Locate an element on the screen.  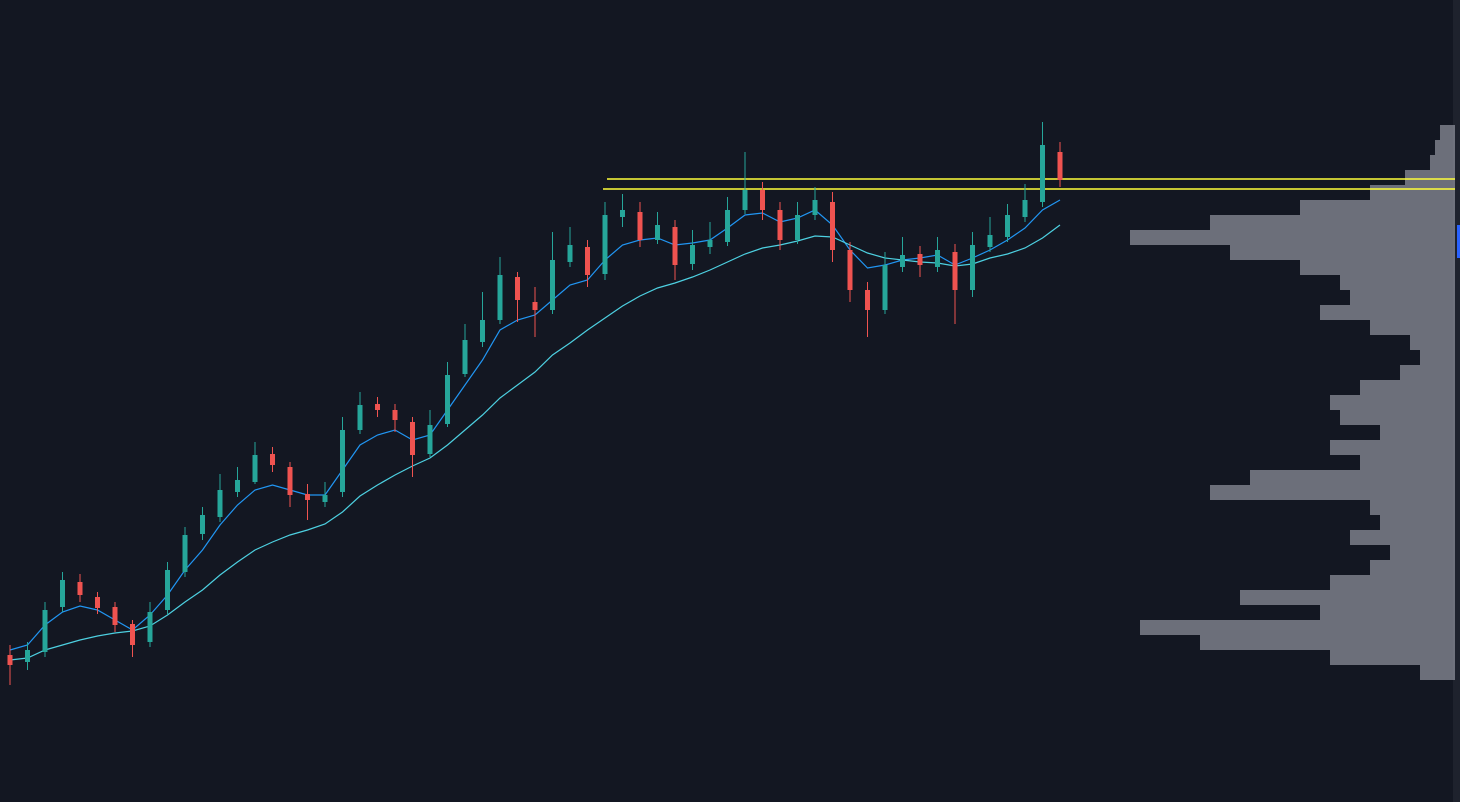
price-marker is located at coordinates (1458, 241).